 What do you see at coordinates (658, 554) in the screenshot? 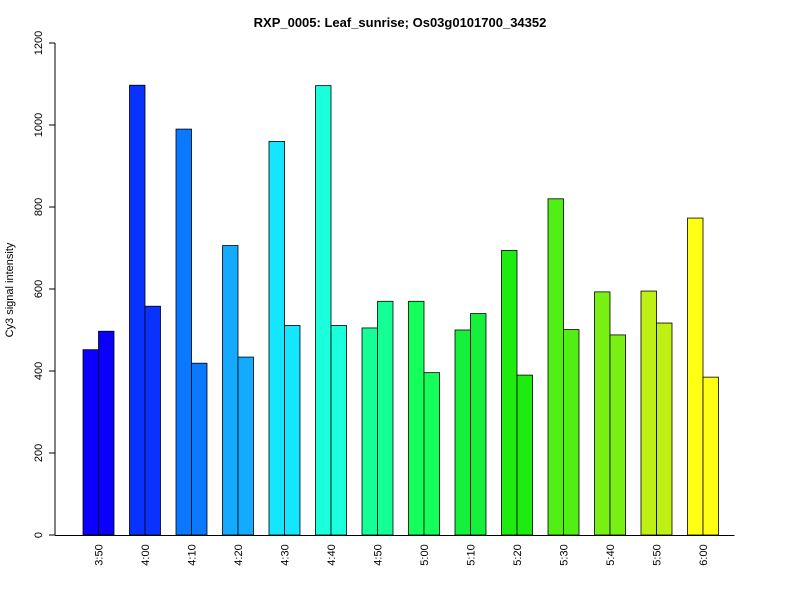
I see `x-tick-label: 5:50` at bounding box center [658, 554].